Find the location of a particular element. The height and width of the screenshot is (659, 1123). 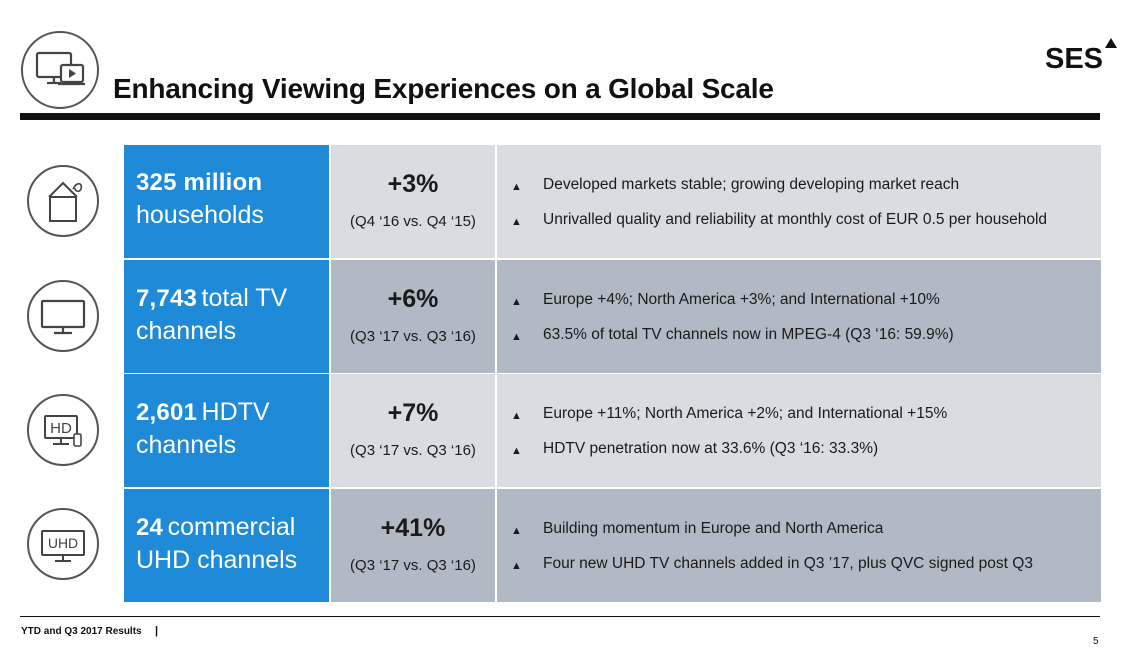

hd-tv-icon: HD is located at coordinates (63, 430).